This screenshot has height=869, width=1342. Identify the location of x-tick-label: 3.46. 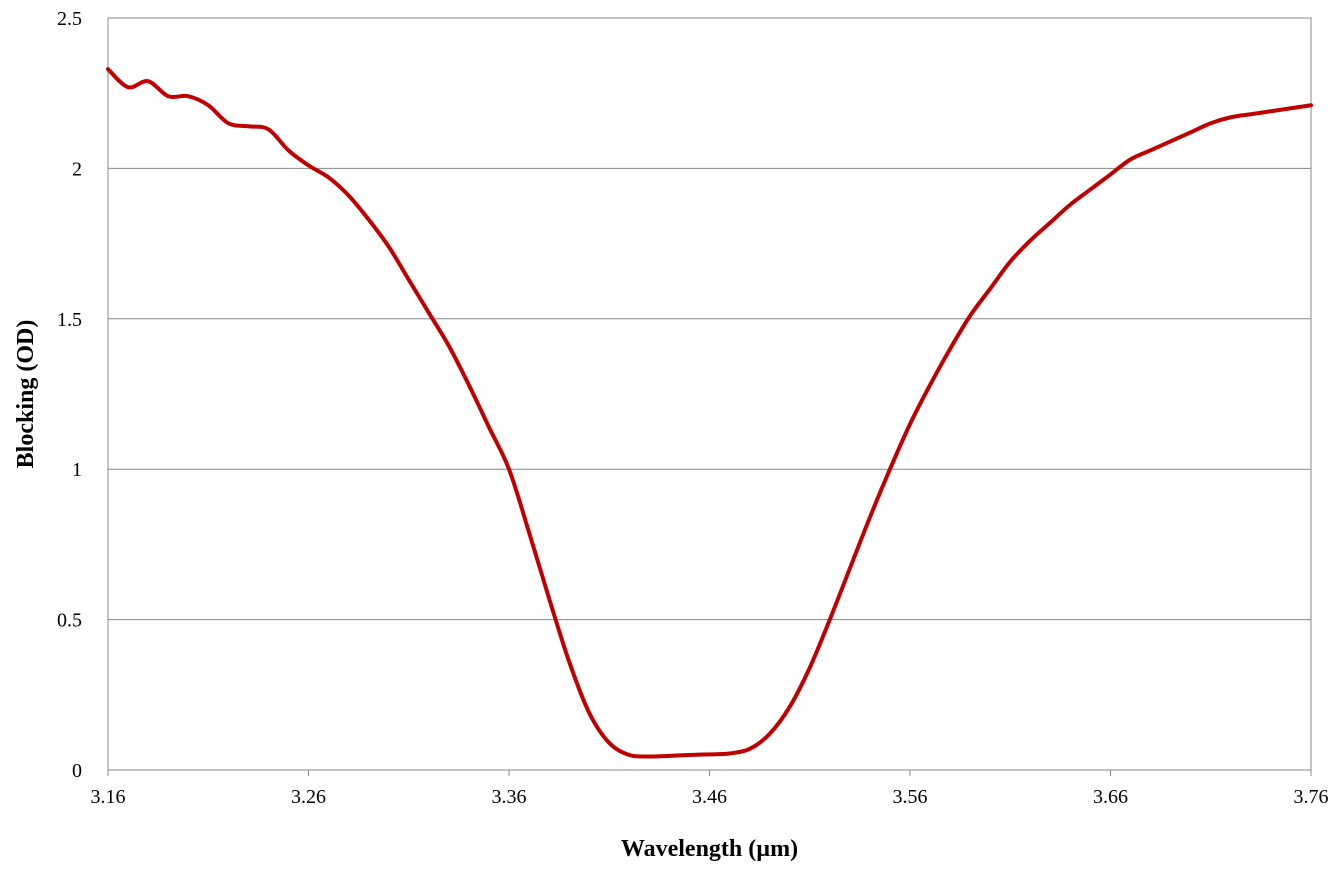
(709, 797).